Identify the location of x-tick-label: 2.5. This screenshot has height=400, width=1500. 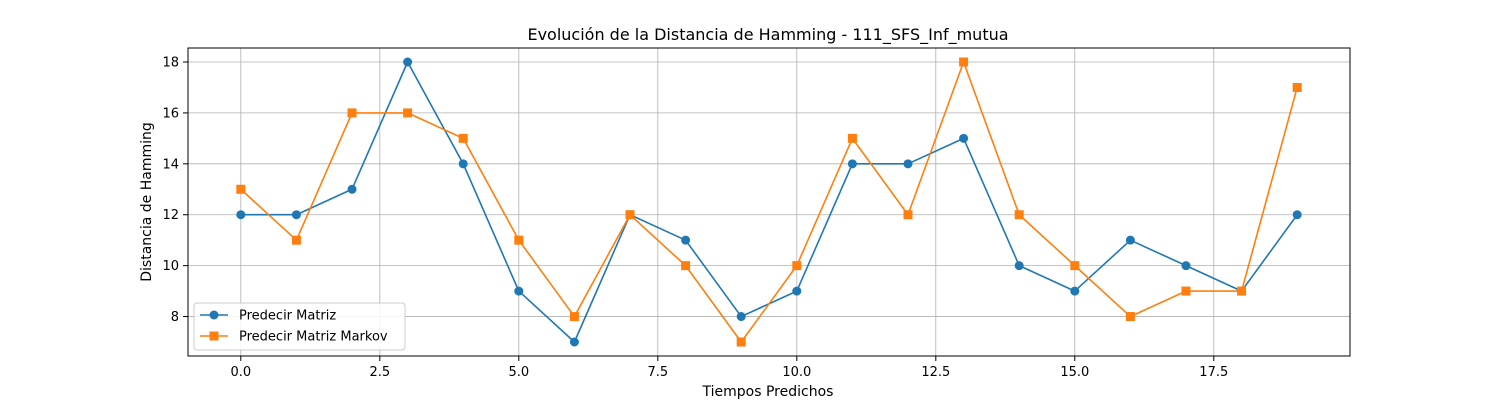
(379, 372).